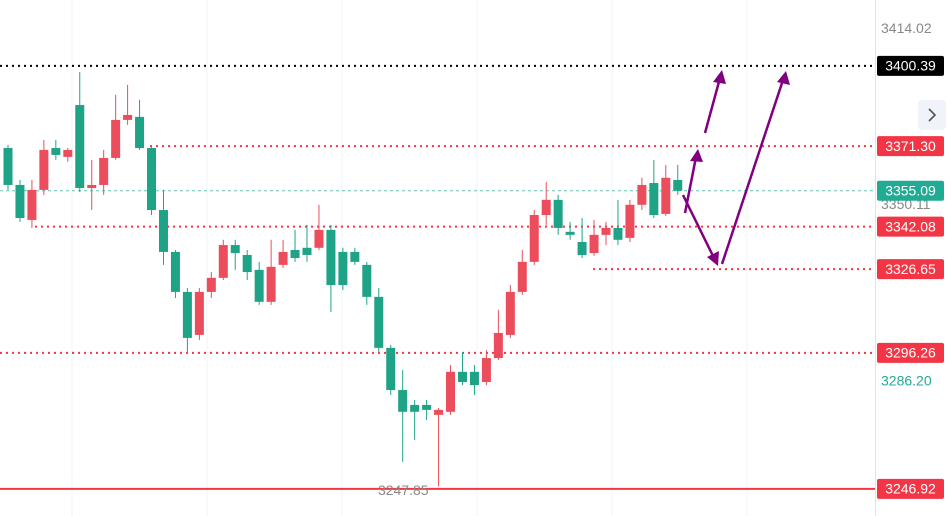 This screenshot has height=516, width=950. I want to click on price-label: 3296.26, so click(910, 353).